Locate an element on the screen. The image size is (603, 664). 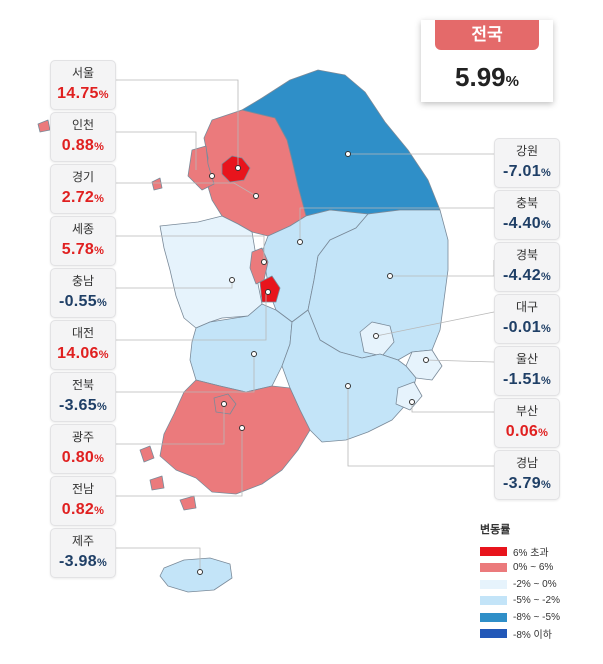
region-value: 2.72% is located at coordinates (83, 198).